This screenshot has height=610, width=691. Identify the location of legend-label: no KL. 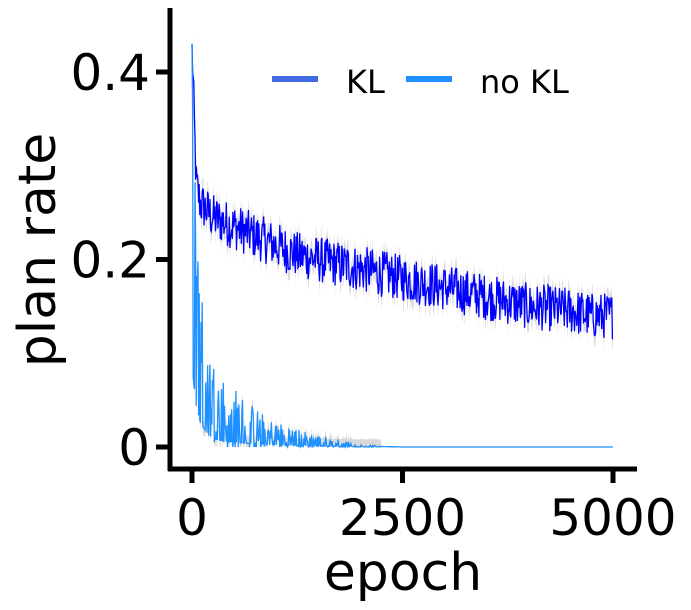
(524, 82).